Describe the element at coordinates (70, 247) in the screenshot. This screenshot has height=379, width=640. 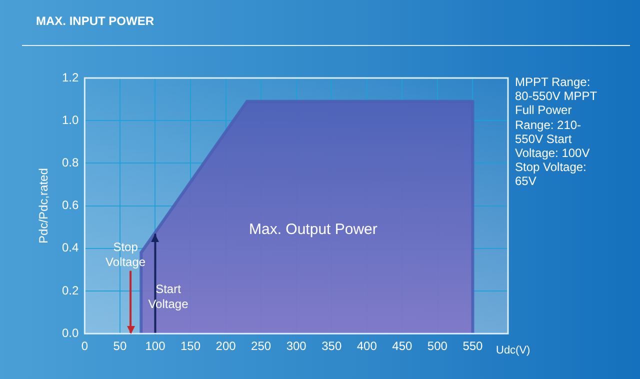
I see `y-tick-label: 0.4` at that location.